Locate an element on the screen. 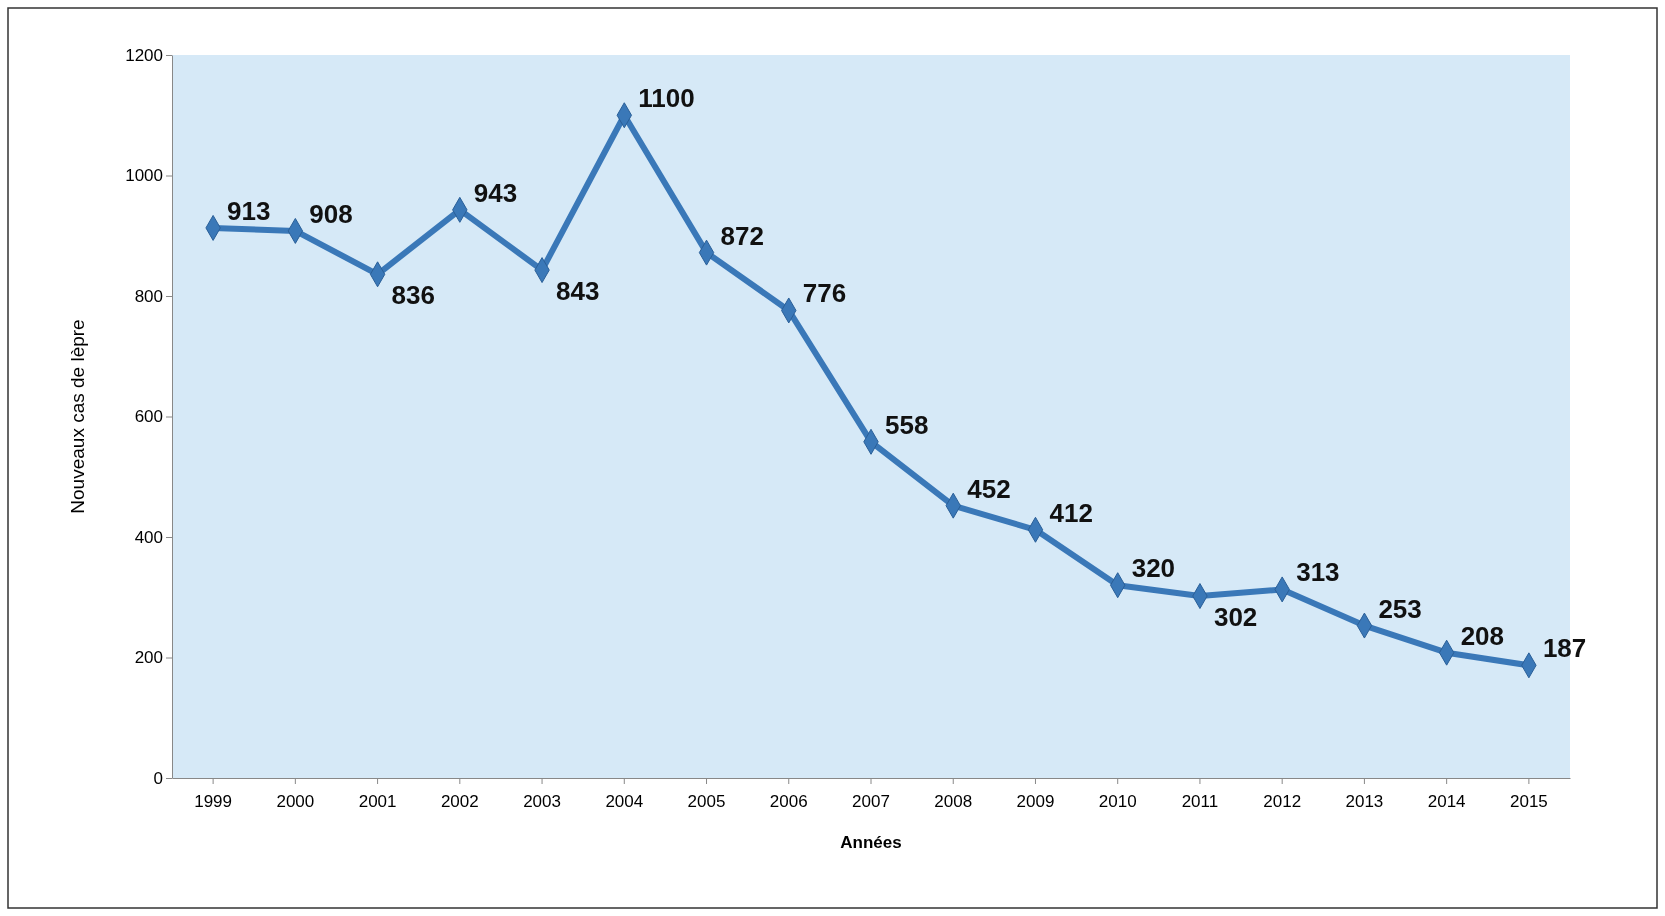 Image resolution: width=1665 pixels, height=916 pixels. x-tick-label: 2012 is located at coordinates (1282, 802).